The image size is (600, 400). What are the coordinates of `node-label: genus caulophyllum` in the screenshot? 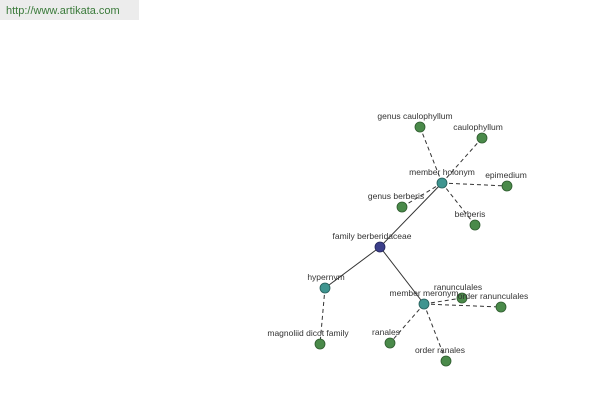 It's located at (414, 116).